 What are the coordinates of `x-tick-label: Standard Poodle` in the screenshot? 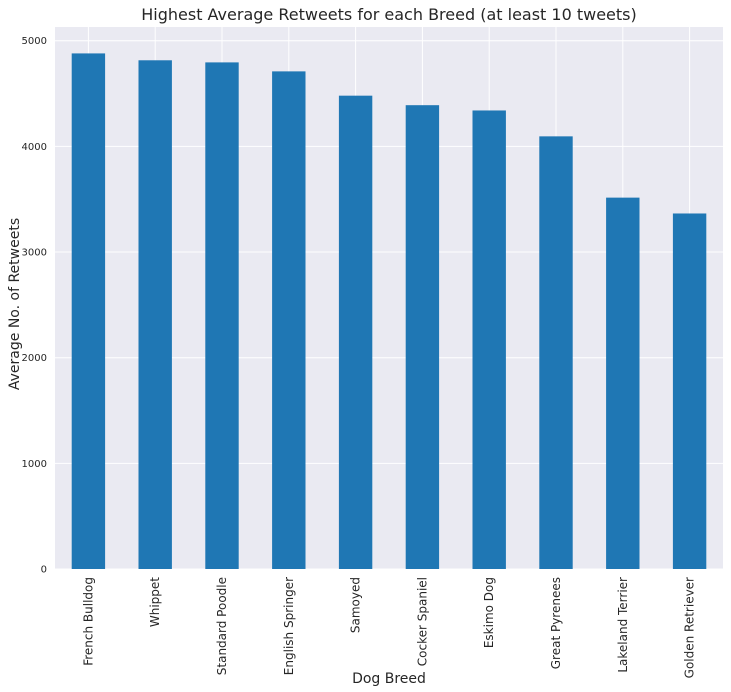 It's located at (222, 626).